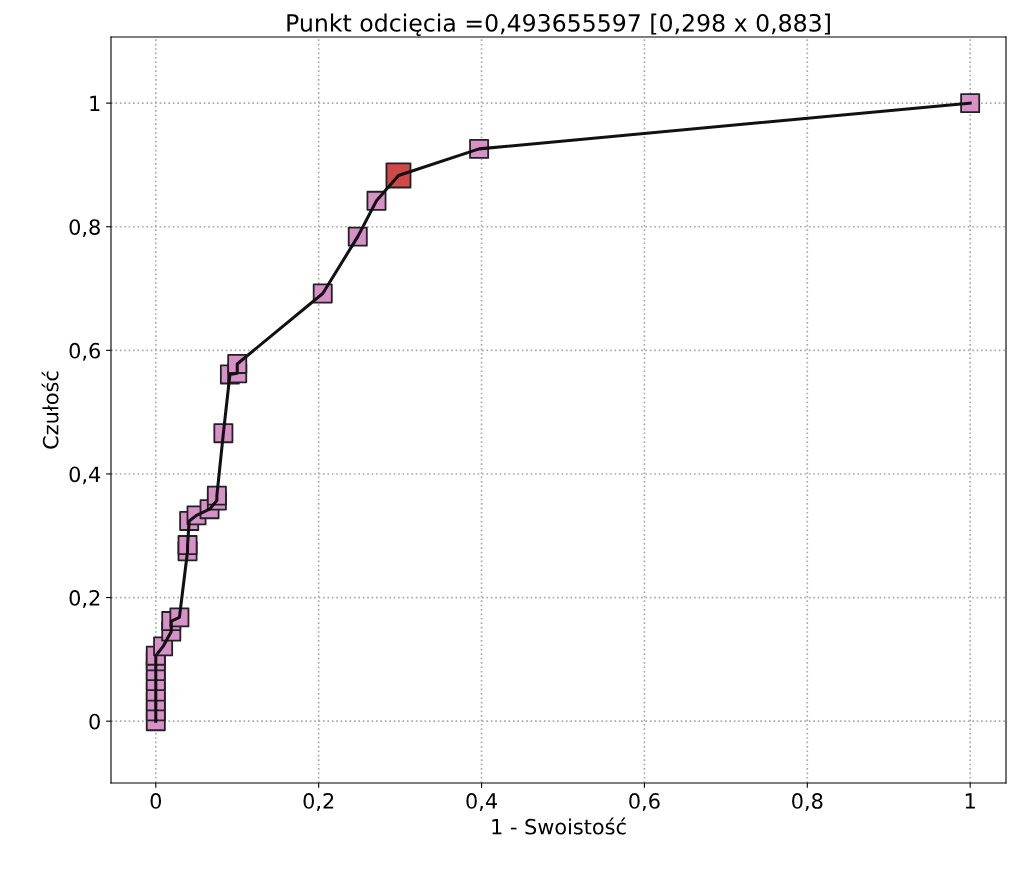  Describe the element at coordinates (970, 103) in the screenshot. I see `point` at that location.